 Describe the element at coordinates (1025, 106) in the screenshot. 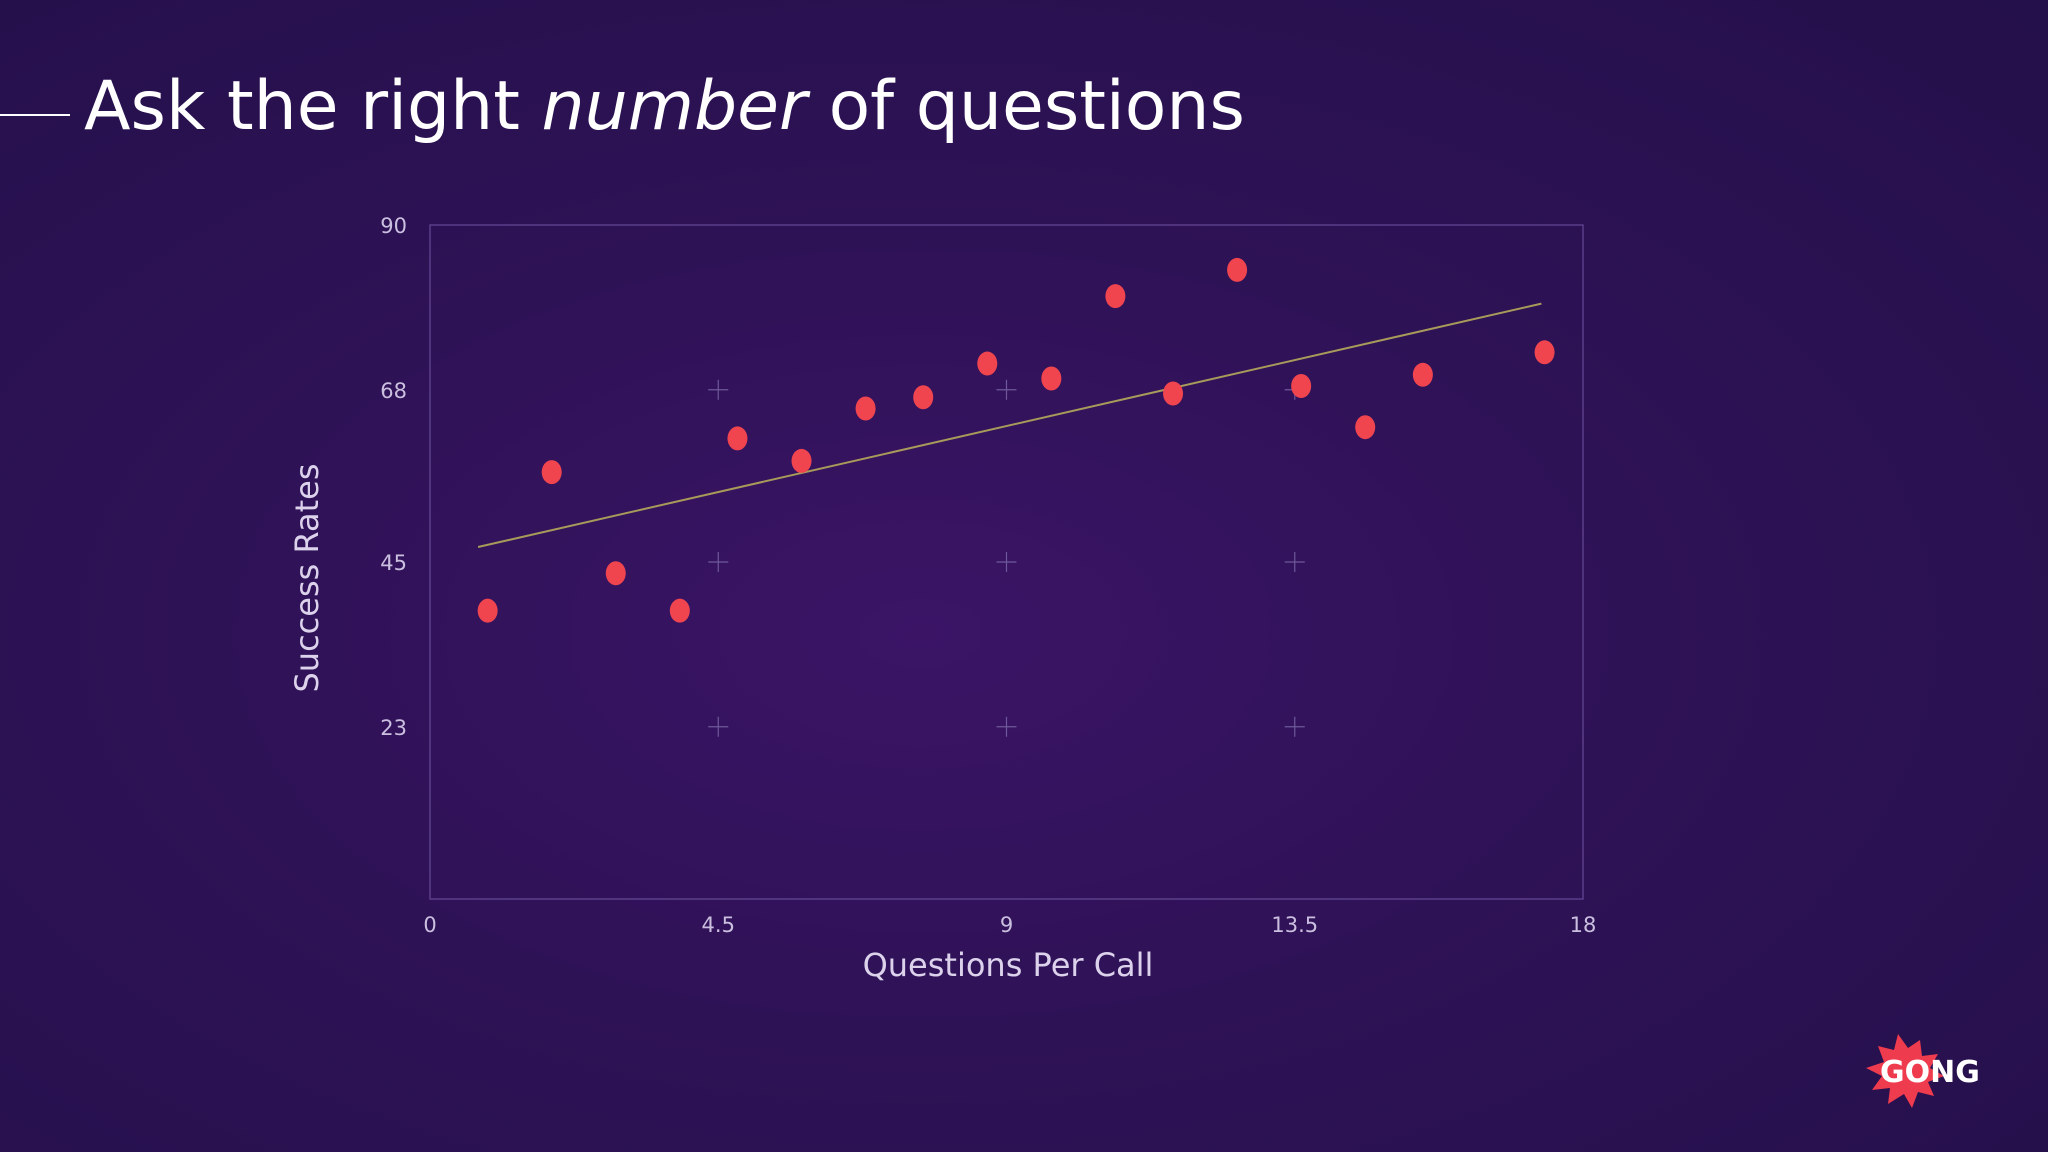

I see `title-text-end: of questions` at that location.